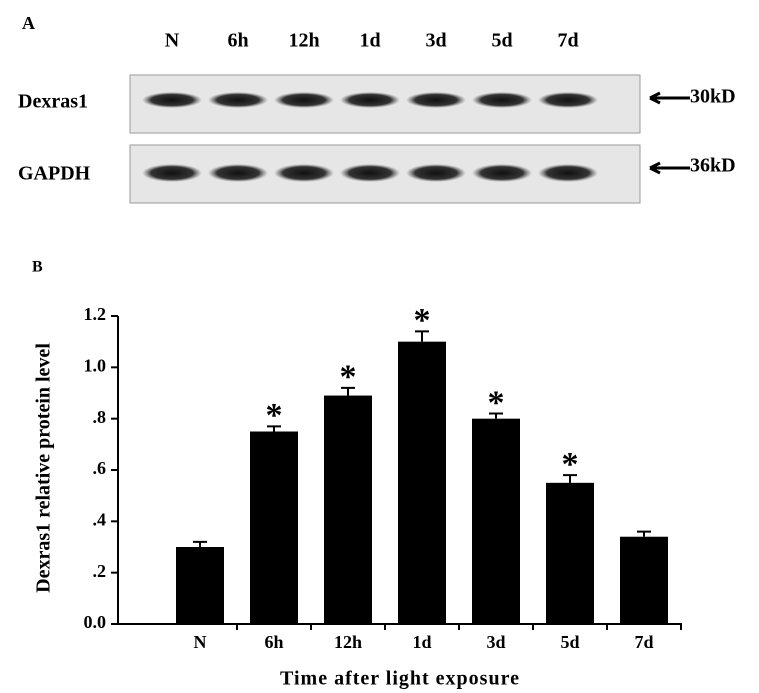  What do you see at coordinates (713, 166) in the screenshot?
I see `size-label: 36kD` at bounding box center [713, 166].